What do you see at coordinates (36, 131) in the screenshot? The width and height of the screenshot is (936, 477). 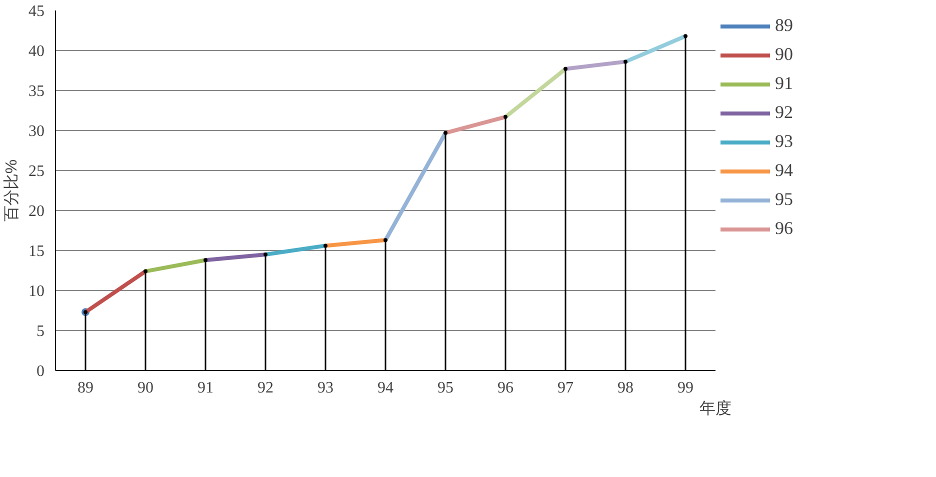 I see `y-tick-label: 30` at bounding box center [36, 131].